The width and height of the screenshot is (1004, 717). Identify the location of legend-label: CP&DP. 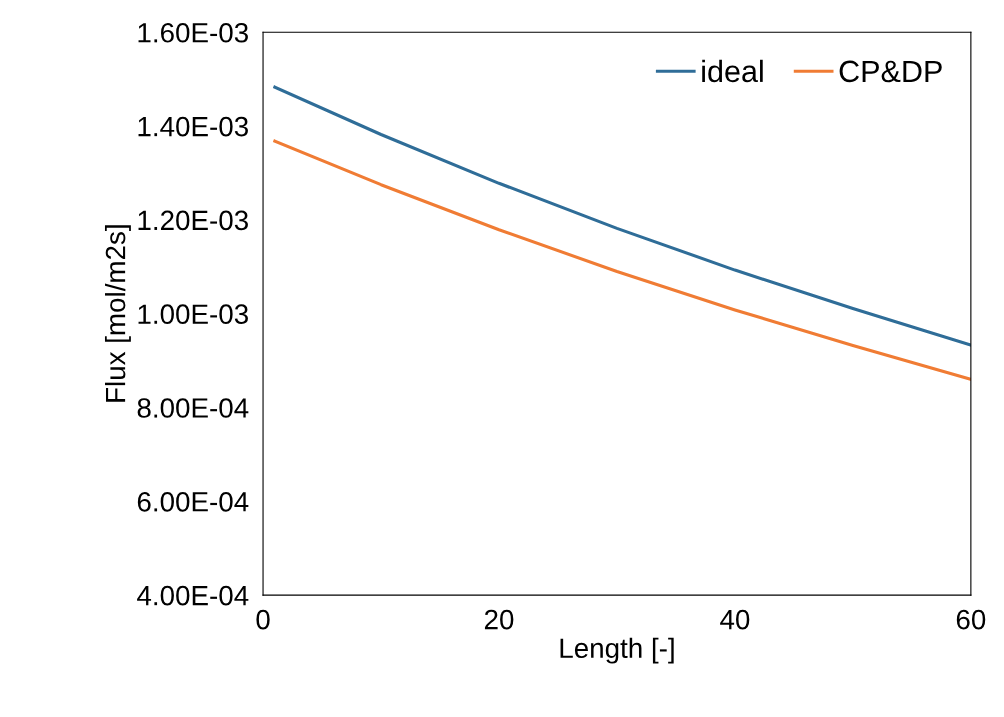
(890, 71).